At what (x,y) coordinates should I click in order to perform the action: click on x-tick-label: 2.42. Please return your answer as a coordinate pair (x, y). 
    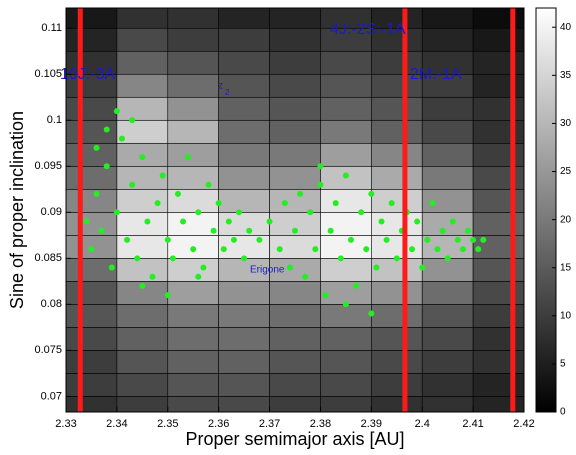
    Looking at the image, I should click on (523, 424).